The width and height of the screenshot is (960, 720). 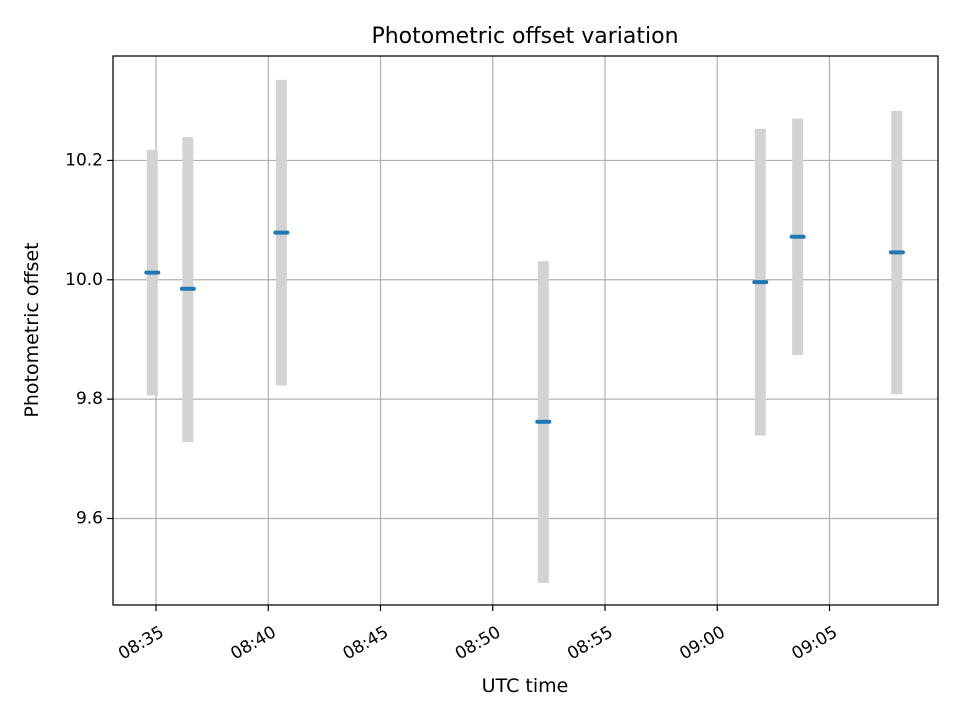 I want to click on x-axis-label: UTC time, so click(x=525, y=686).